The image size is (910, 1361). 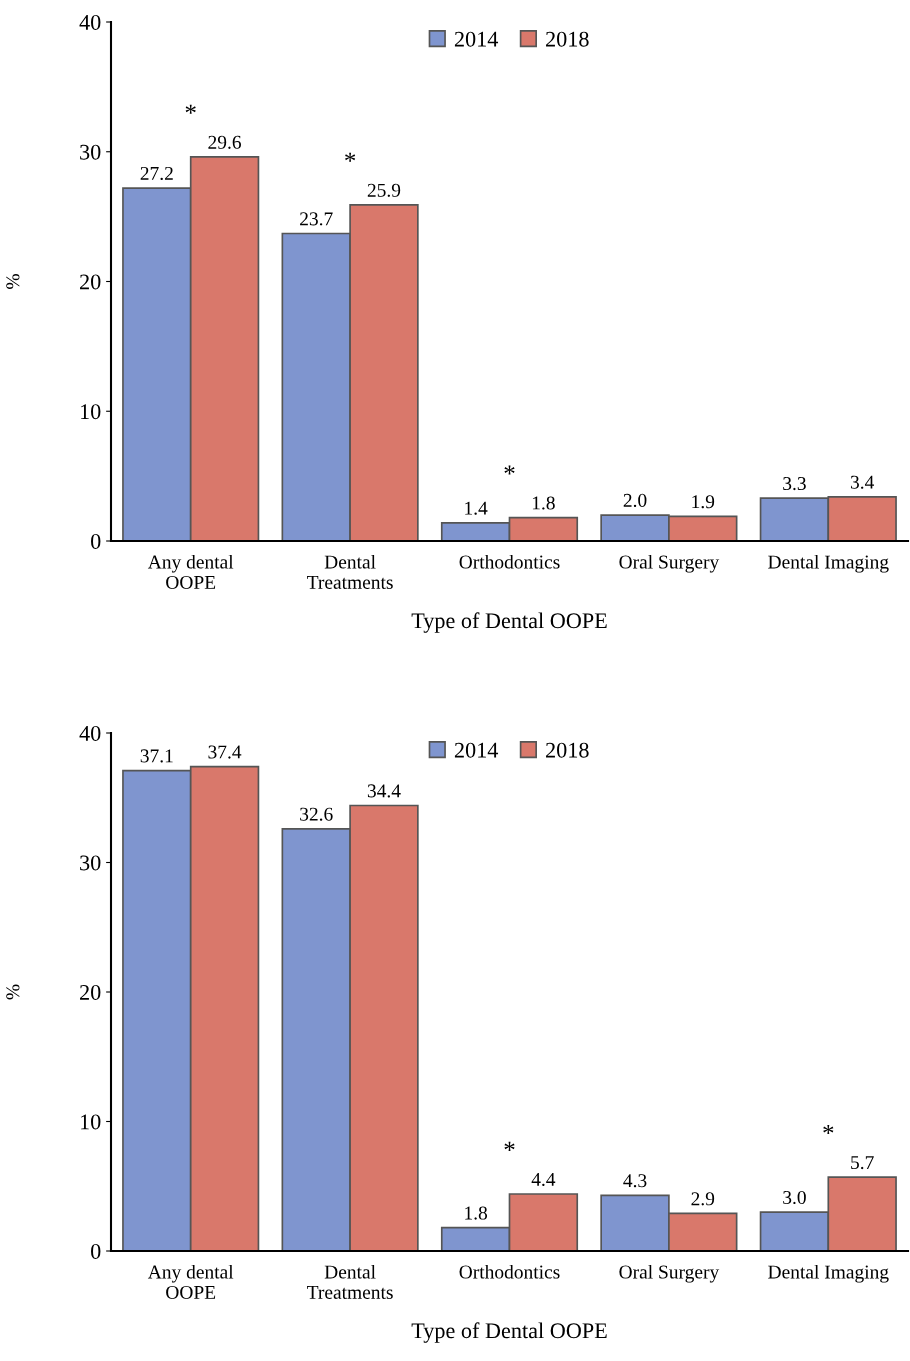 I want to click on data-label: 4.3, so click(x=635, y=1181).